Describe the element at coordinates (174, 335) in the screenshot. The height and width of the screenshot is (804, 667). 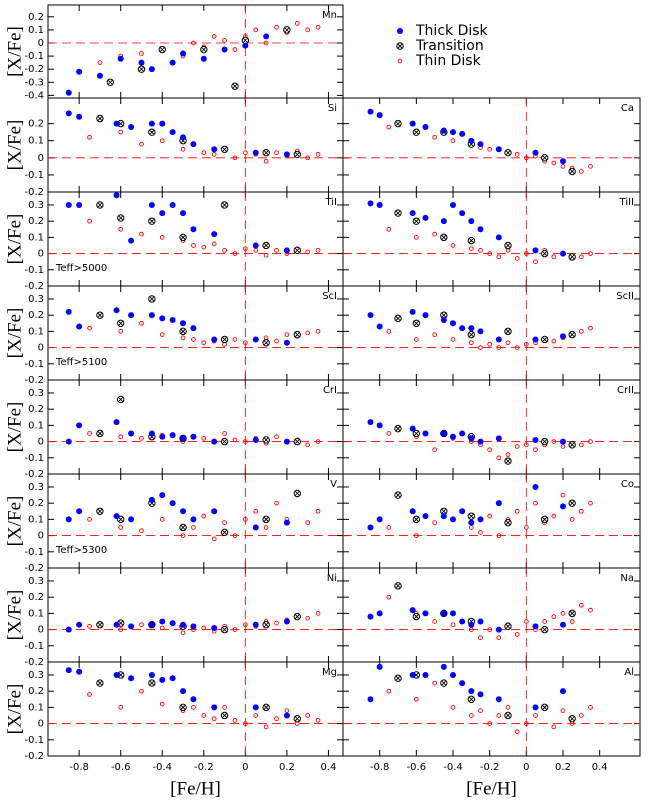
I see `panel: -0.2 -0.1 0 0.1 0.2 0.3 ScI Teff>5100 [X/Fe]` at that location.